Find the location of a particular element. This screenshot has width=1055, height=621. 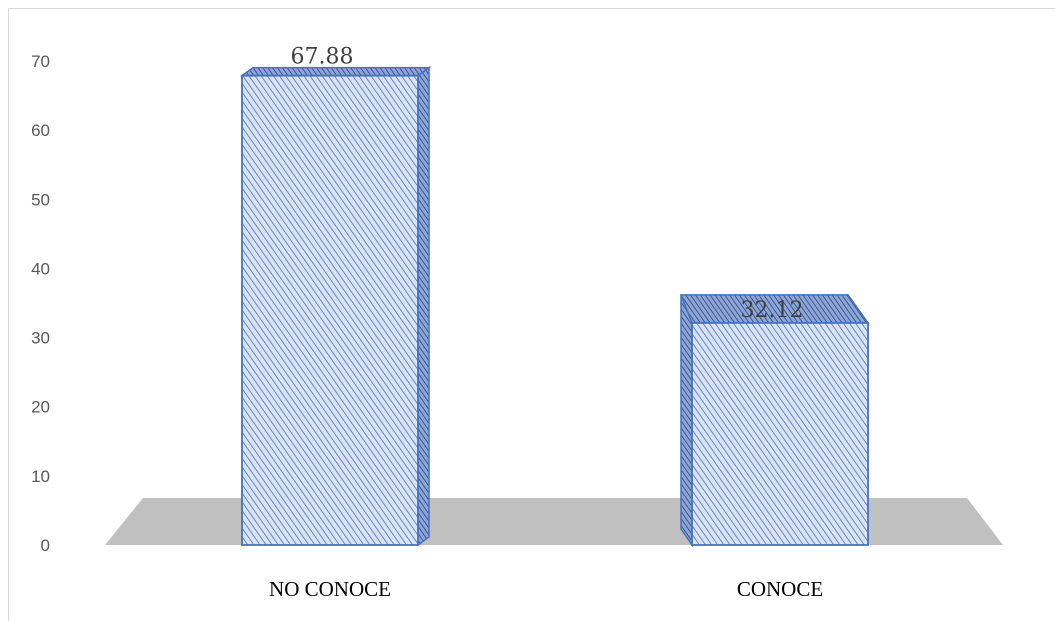

y-tick-label: 10 is located at coordinates (40, 476).